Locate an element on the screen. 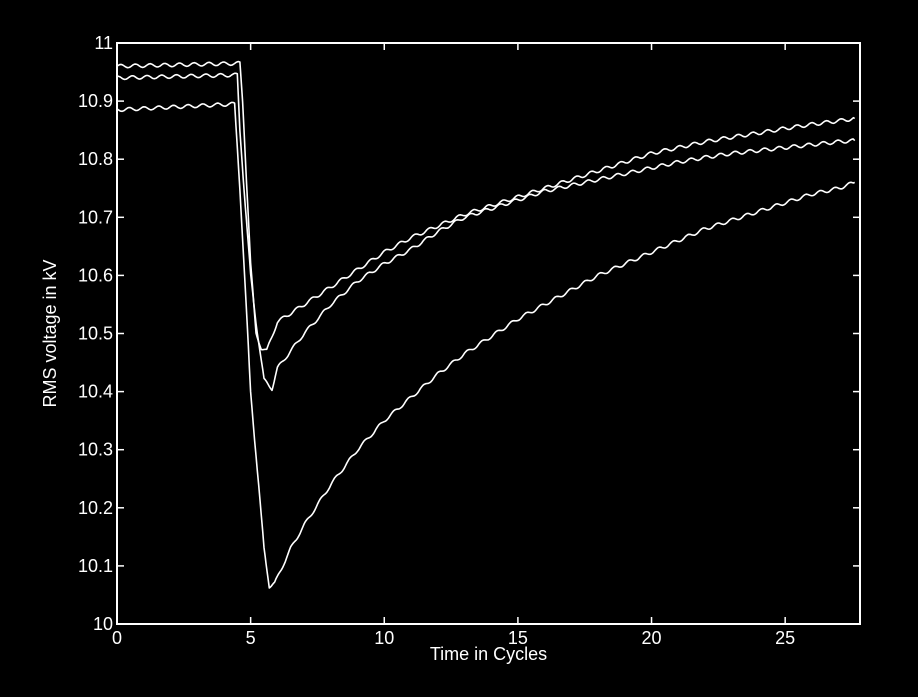 The width and height of the screenshot is (918, 697). y-tick-label: 10 is located at coordinates (103, 624).